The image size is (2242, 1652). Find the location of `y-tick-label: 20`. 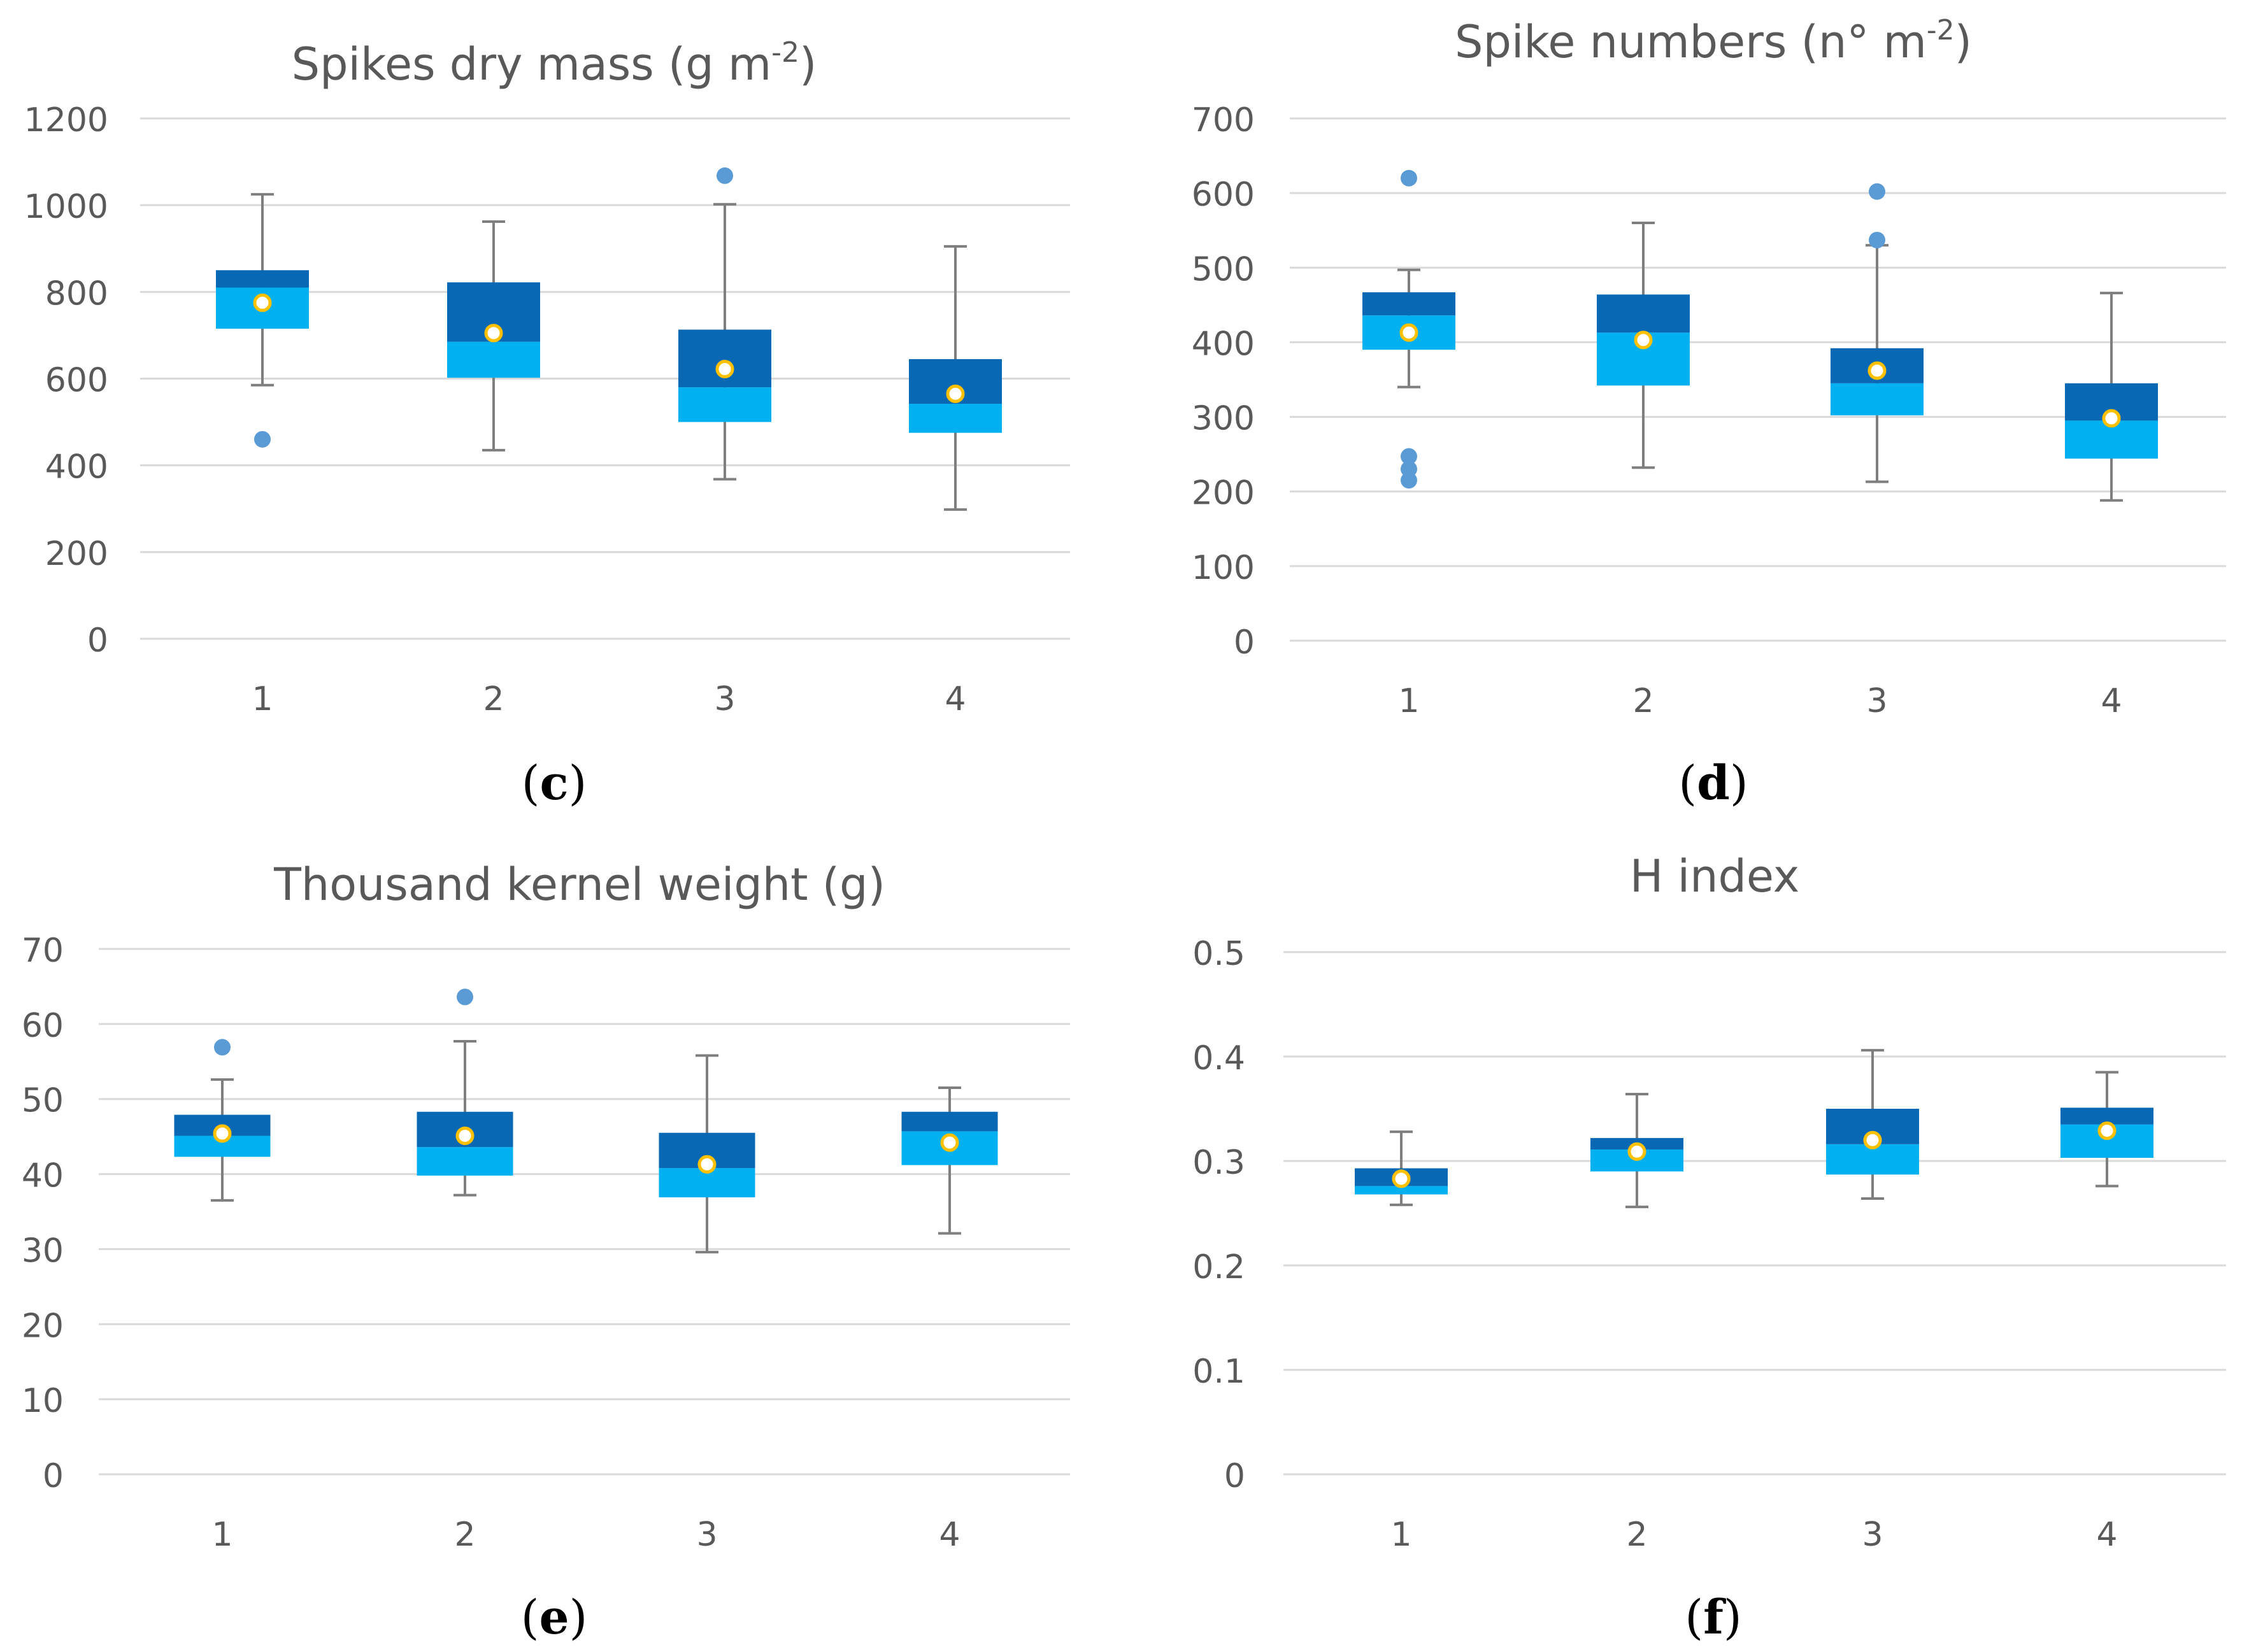

y-tick-label: 20 is located at coordinates (43, 1326).